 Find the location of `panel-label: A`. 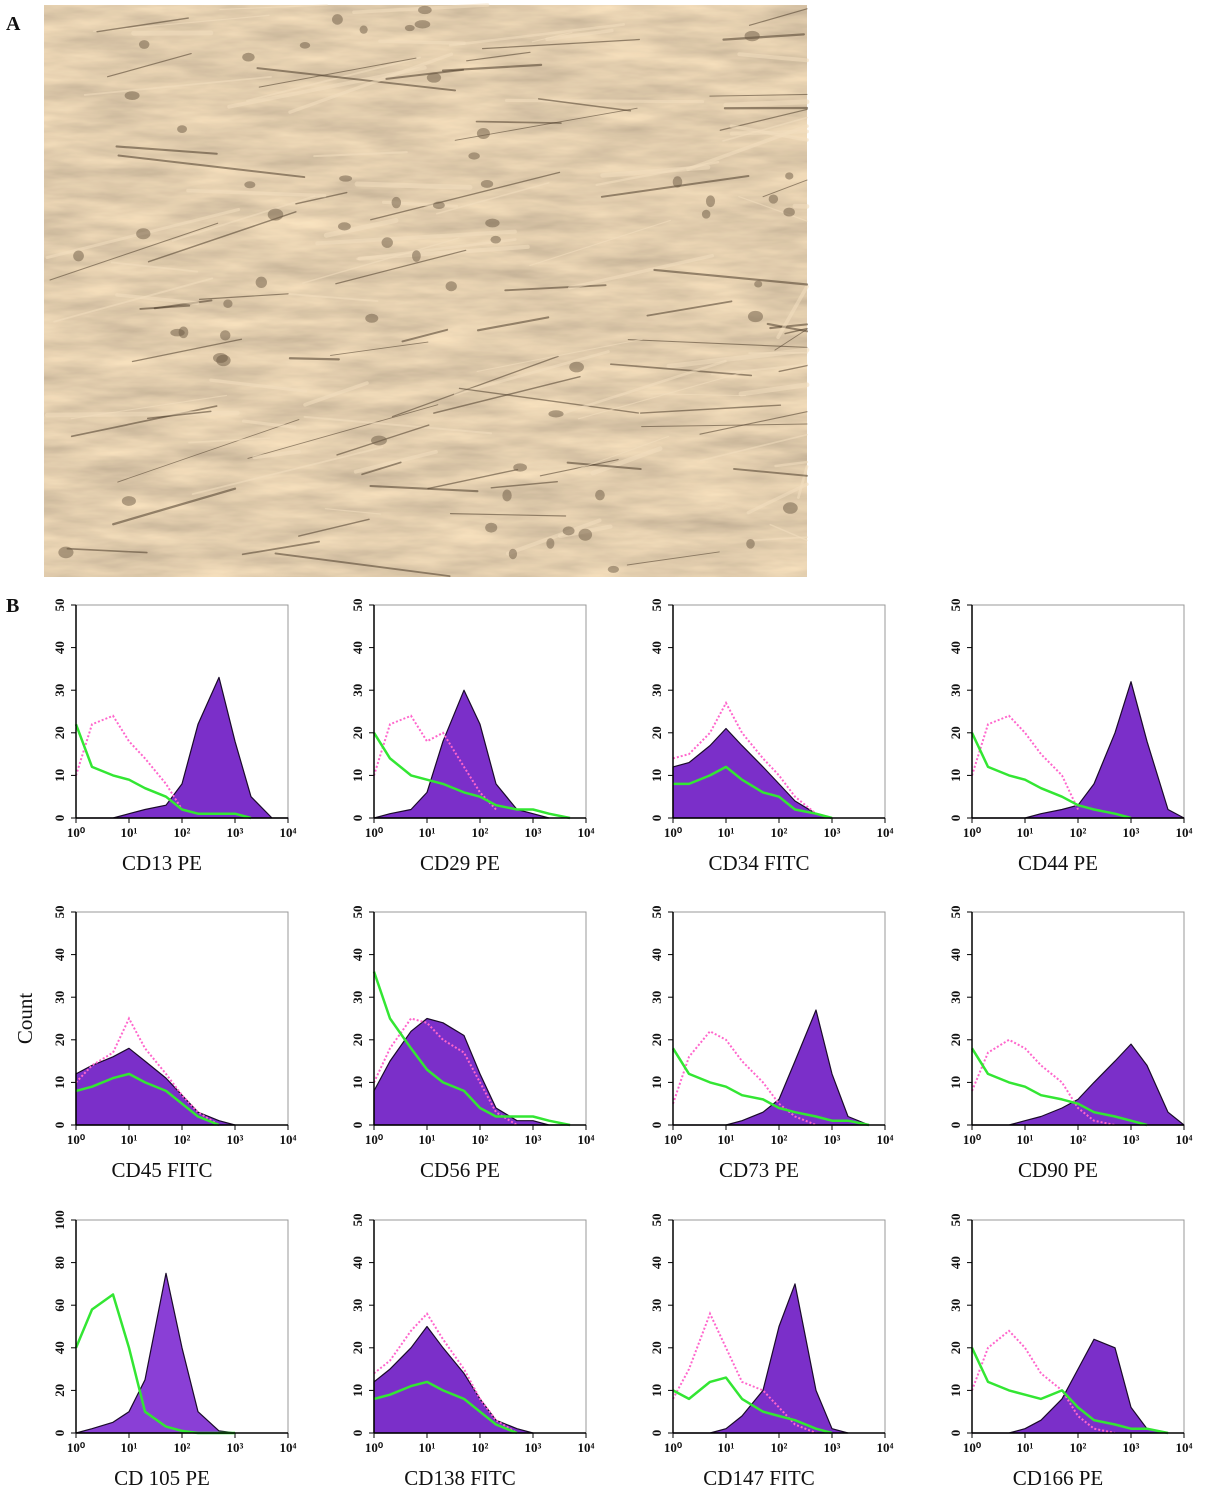

panel-label: A is located at coordinates (13, 24).